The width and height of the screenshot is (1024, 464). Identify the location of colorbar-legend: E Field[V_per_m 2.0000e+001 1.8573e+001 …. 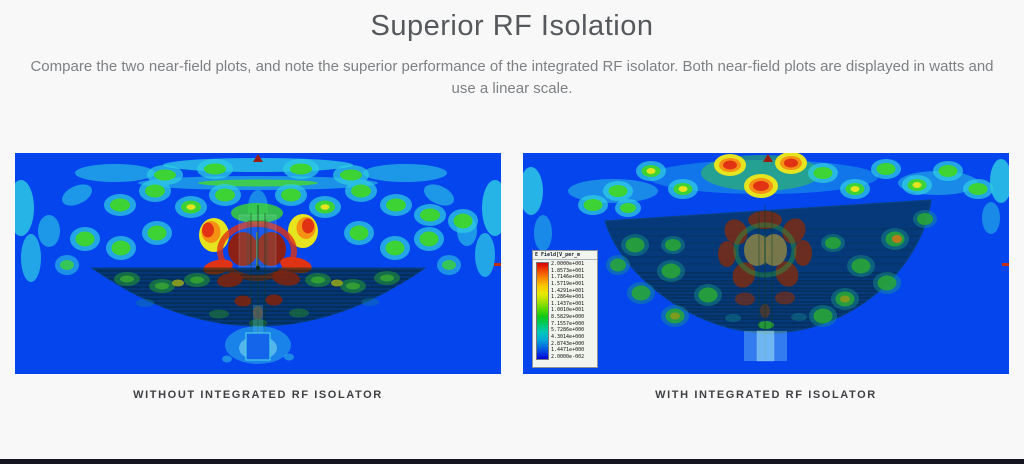
(565, 309).